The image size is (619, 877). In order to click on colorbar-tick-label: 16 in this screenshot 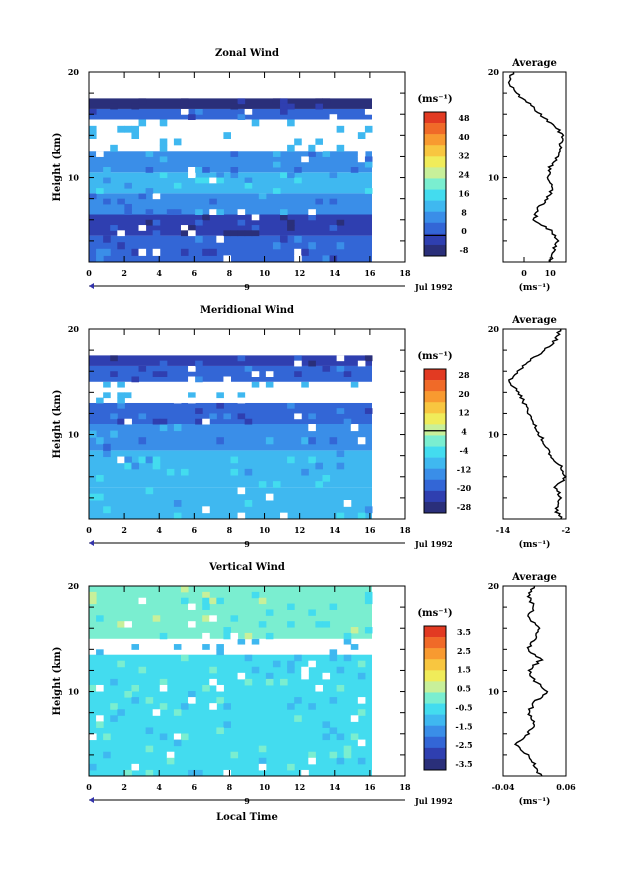, I will do `click(464, 193)`.